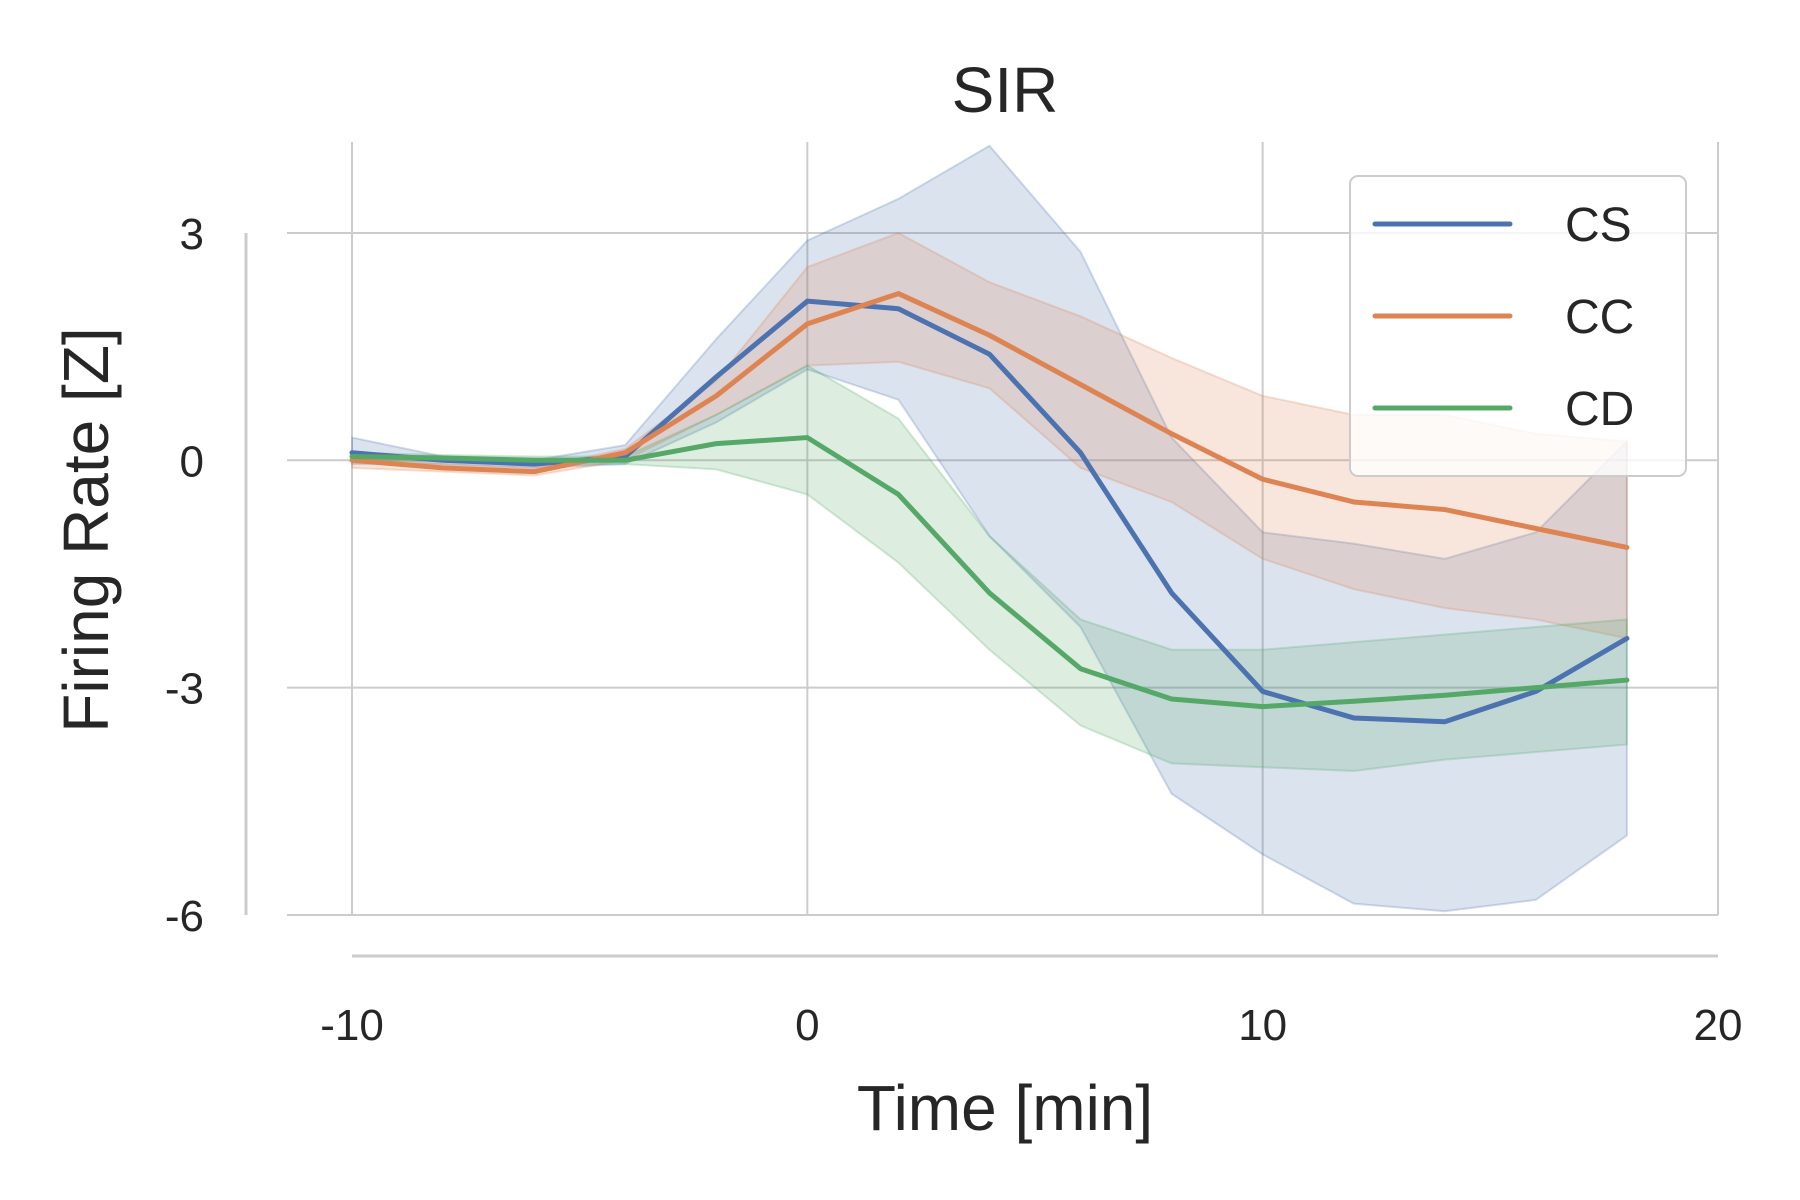 The width and height of the screenshot is (1800, 1200). What do you see at coordinates (352, 1025) in the screenshot?
I see `x-tick-label: -10` at bounding box center [352, 1025].